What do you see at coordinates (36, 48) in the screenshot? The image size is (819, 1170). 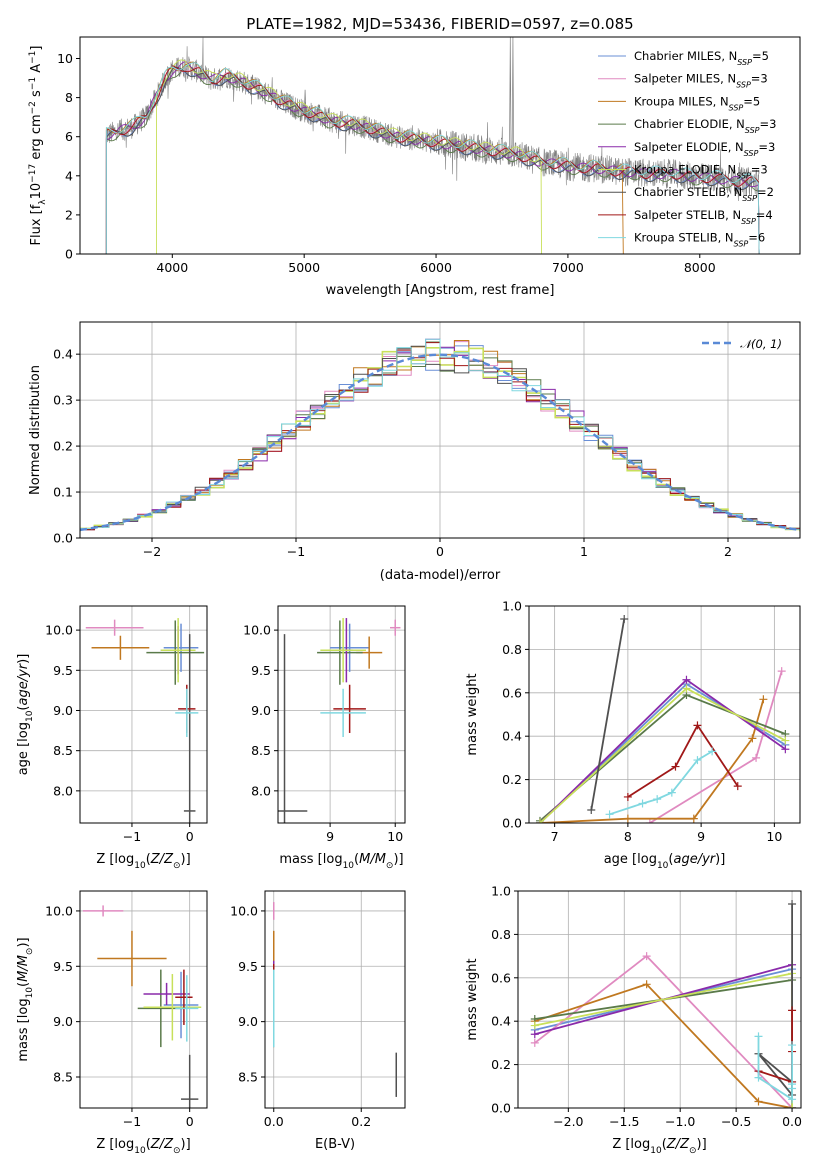 I see `spectrum-ylabel-part: ]` at bounding box center [36, 48].